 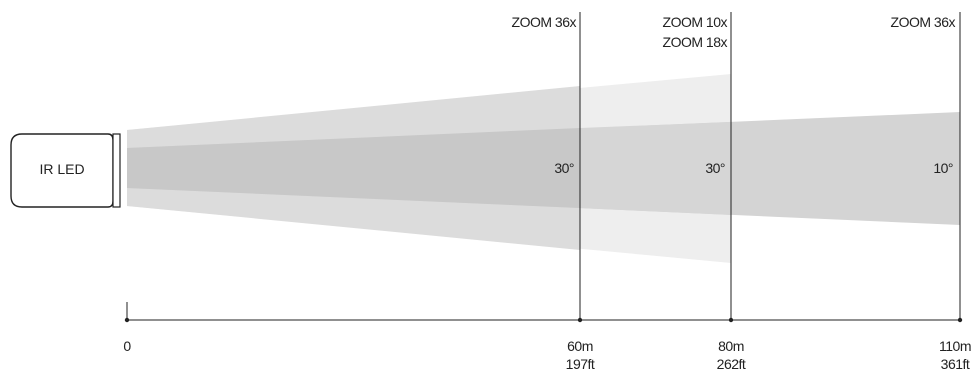 I want to click on axis-label-361ft: 361ft, so click(x=955, y=364).